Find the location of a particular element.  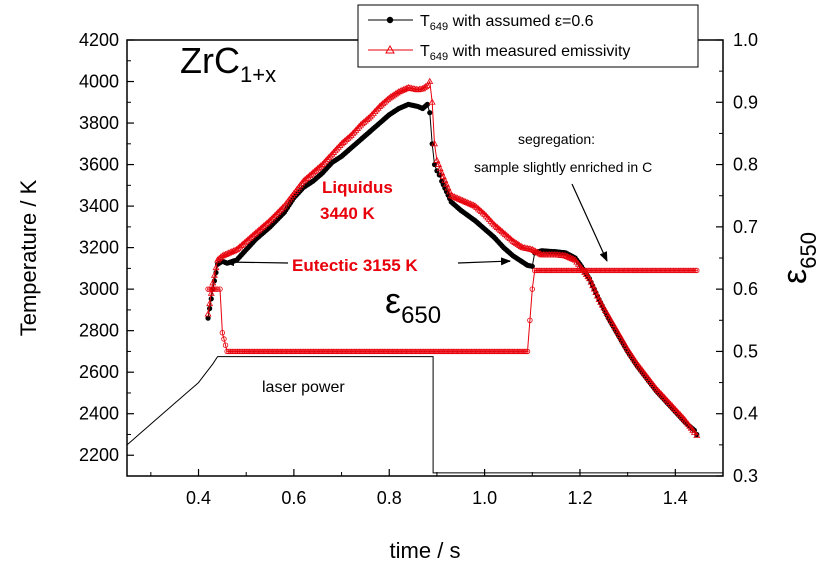

y-right-tick-label: 0.8 is located at coordinates (745, 165).